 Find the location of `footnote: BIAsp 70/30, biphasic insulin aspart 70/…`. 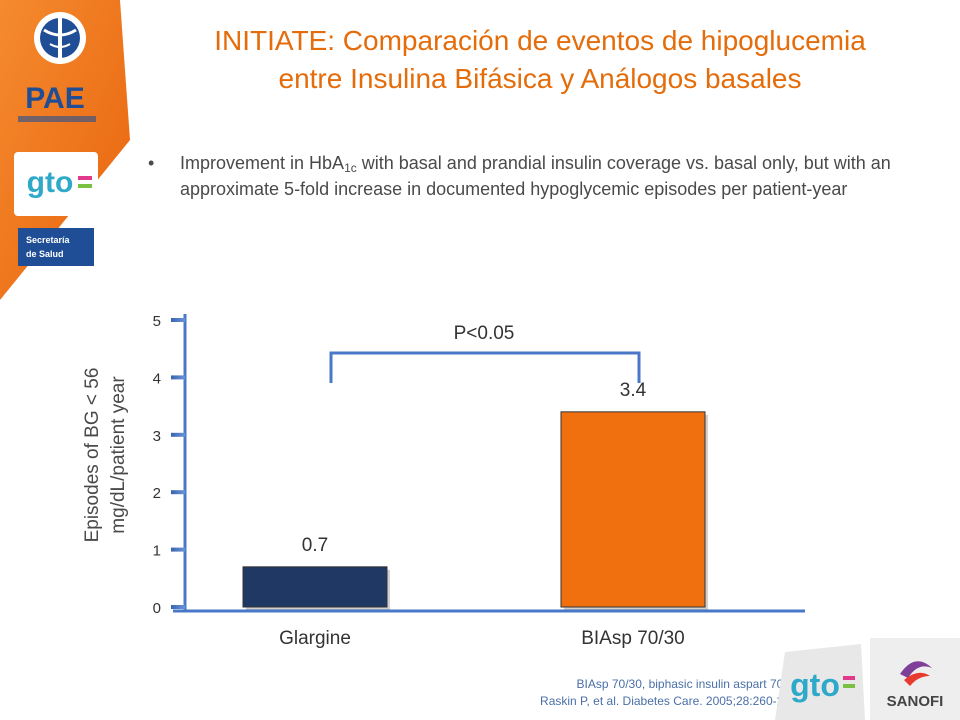

footnote: BIAsp 70/30, biphasic insulin aspart 70/… is located at coordinates (650, 693).